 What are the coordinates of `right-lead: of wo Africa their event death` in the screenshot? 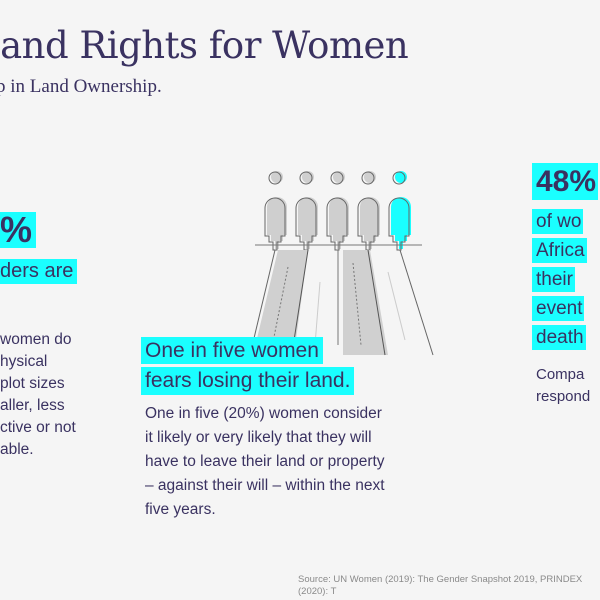 It's located at (559, 279).